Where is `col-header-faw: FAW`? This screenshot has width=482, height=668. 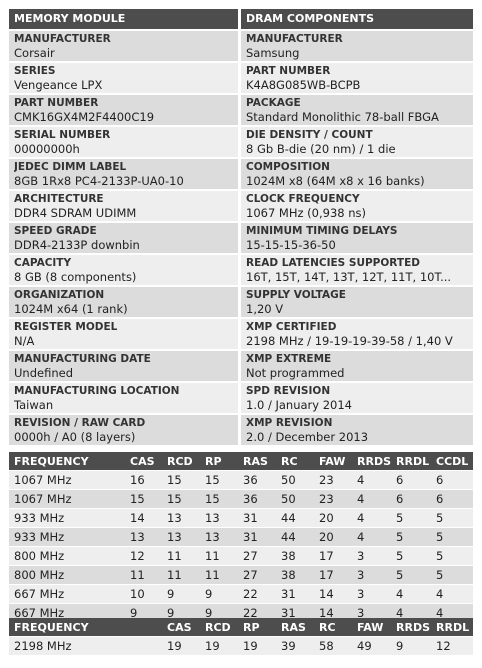 col-header-faw: FAW is located at coordinates (371, 627).